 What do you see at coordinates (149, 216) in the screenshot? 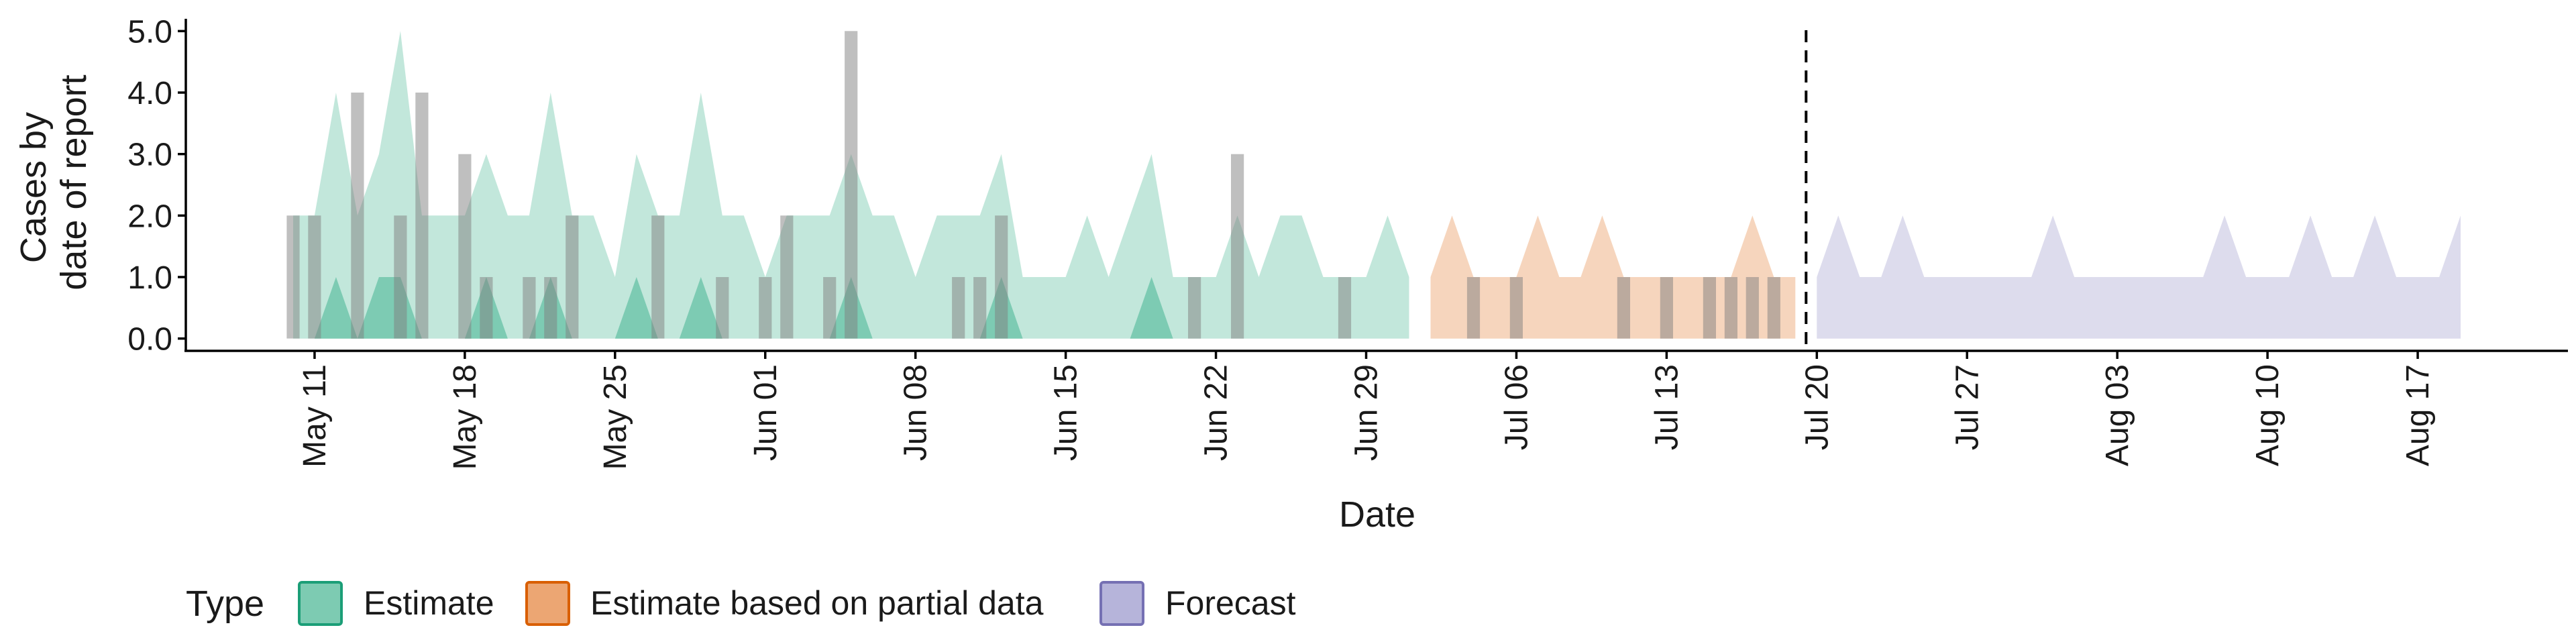
I see `y-tick-label: 2.0` at bounding box center [149, 216].